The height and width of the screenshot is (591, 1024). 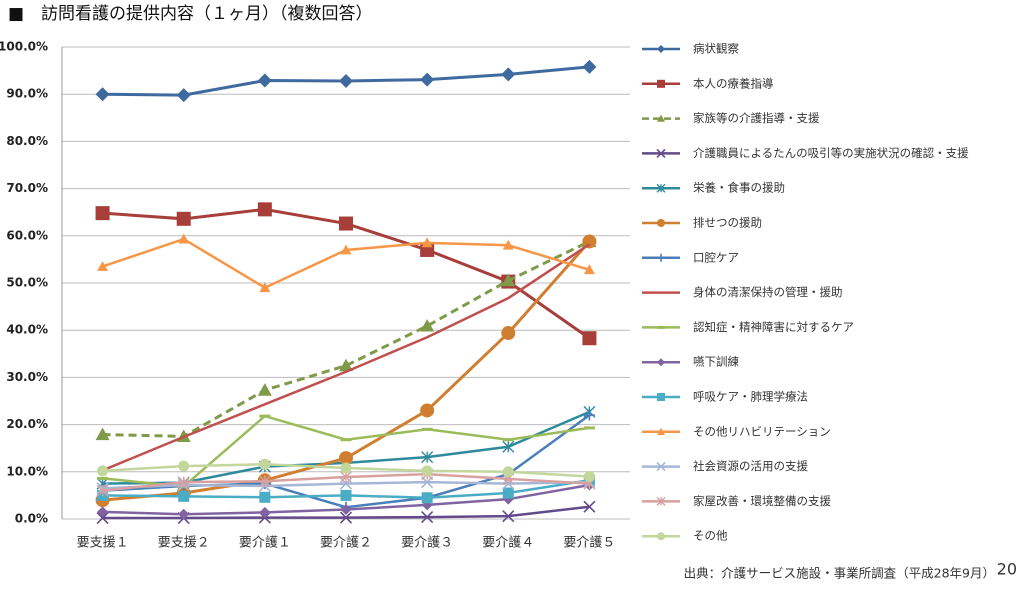 I want to click on legend-label: 認知症・精神障害に対するケア, so click(x=773, y=327).